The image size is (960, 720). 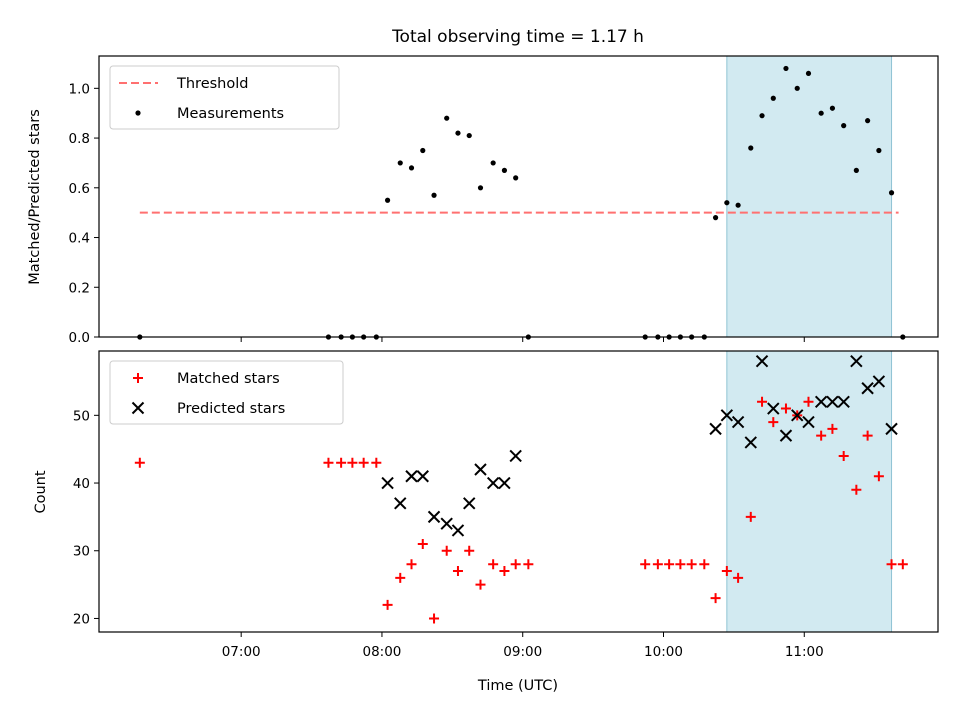 What do you see at coordinates (522, 652) in the screenshot?
I see `x-tick-label: 09:00` at bounding box center [522, 652].